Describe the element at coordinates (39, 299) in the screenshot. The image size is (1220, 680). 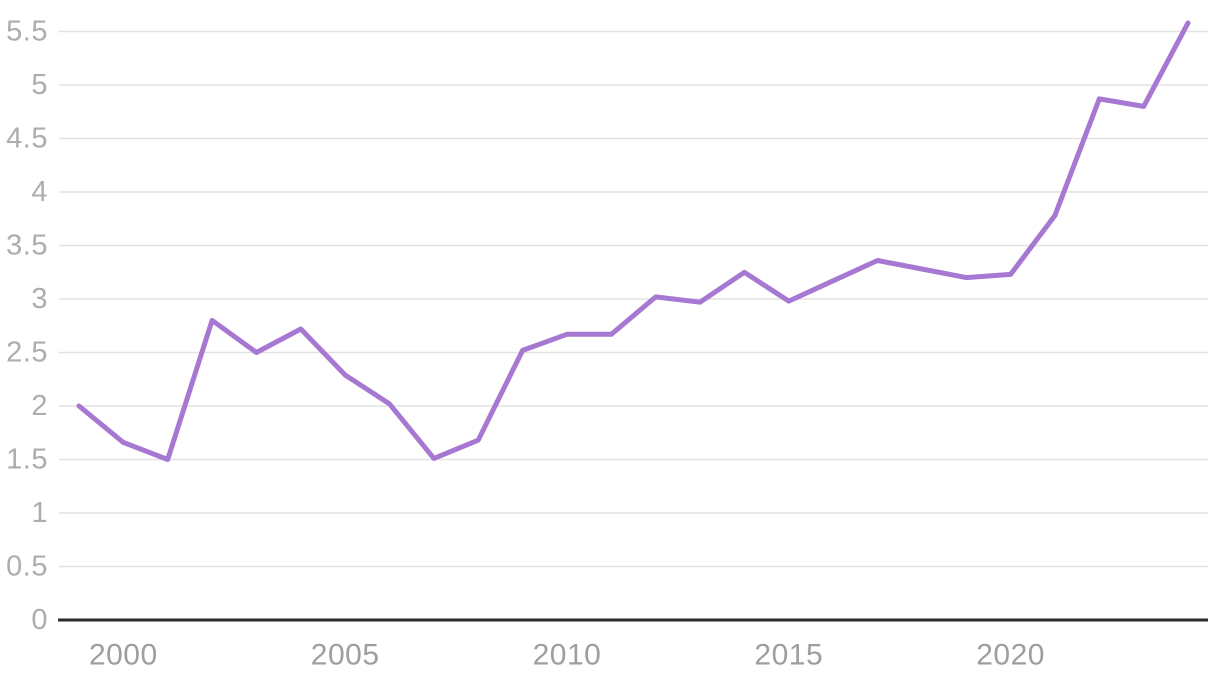
I see `y-tick-label: 3` at that location.